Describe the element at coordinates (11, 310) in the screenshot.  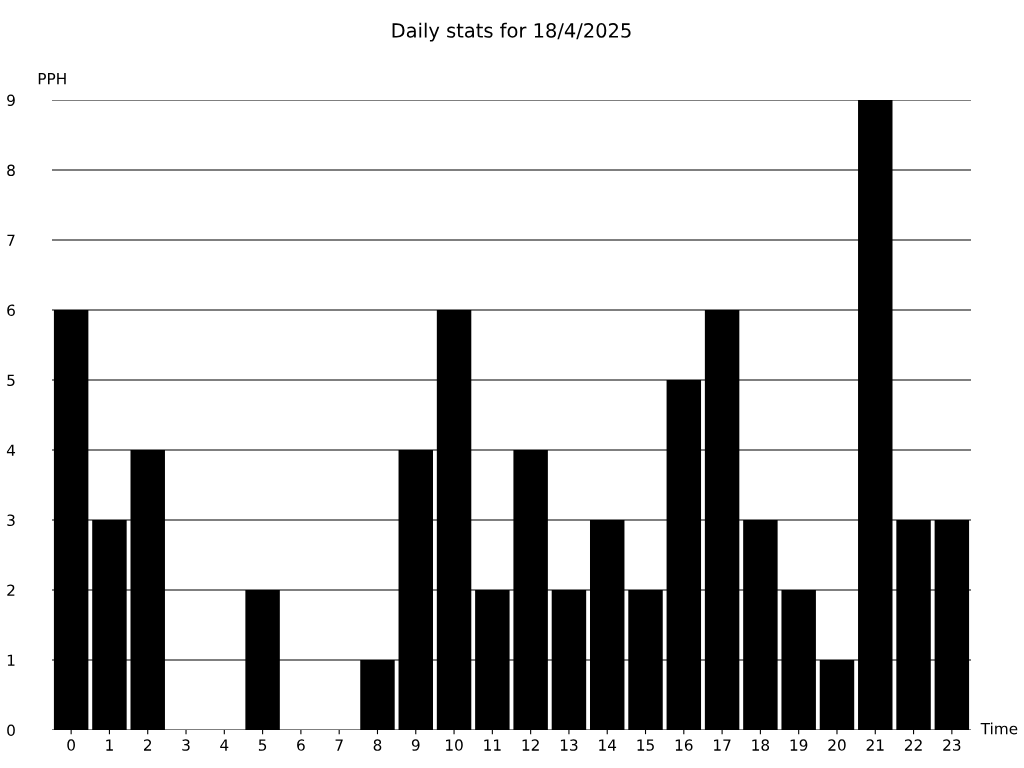
I see `y-tick-label: 6` at that location.